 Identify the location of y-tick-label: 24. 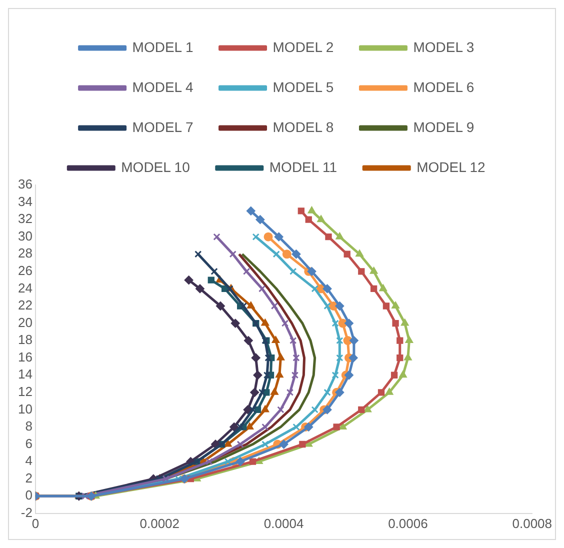
(25, 288).